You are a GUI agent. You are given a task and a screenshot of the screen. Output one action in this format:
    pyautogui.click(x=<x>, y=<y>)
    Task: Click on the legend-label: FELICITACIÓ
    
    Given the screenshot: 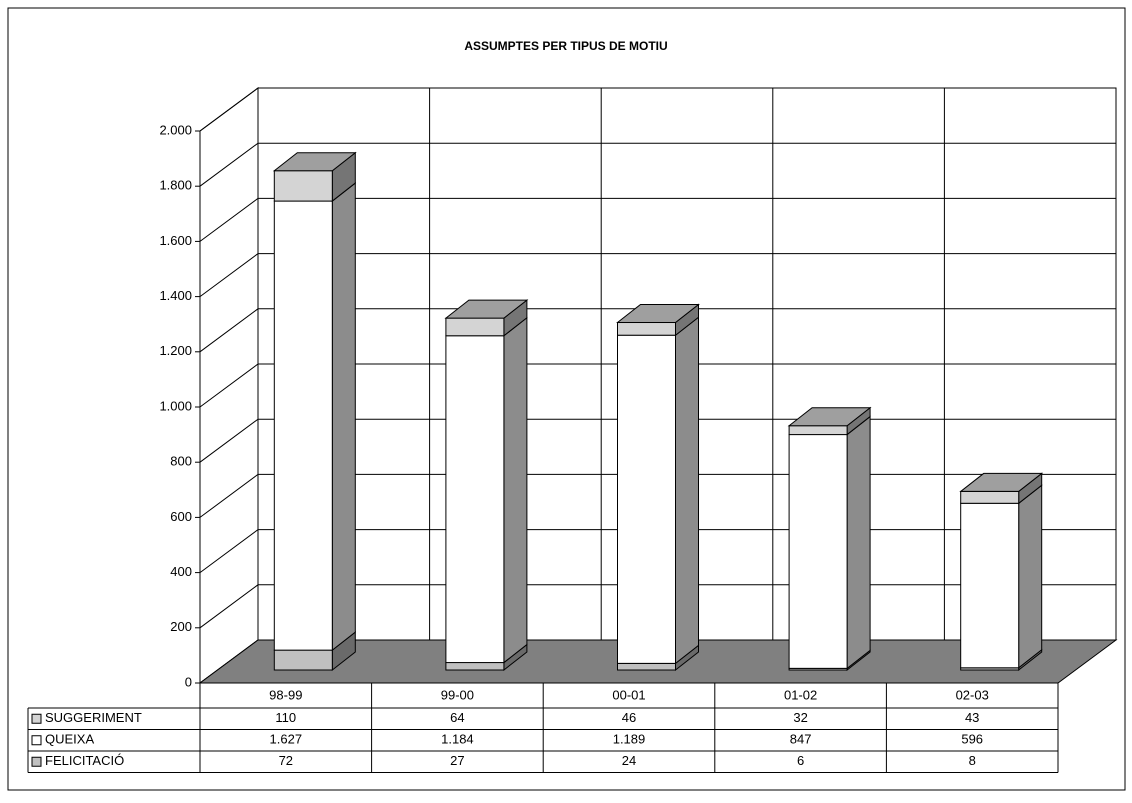 What is the action you would take?
    pyautogui.click(x=84, y=760)
    